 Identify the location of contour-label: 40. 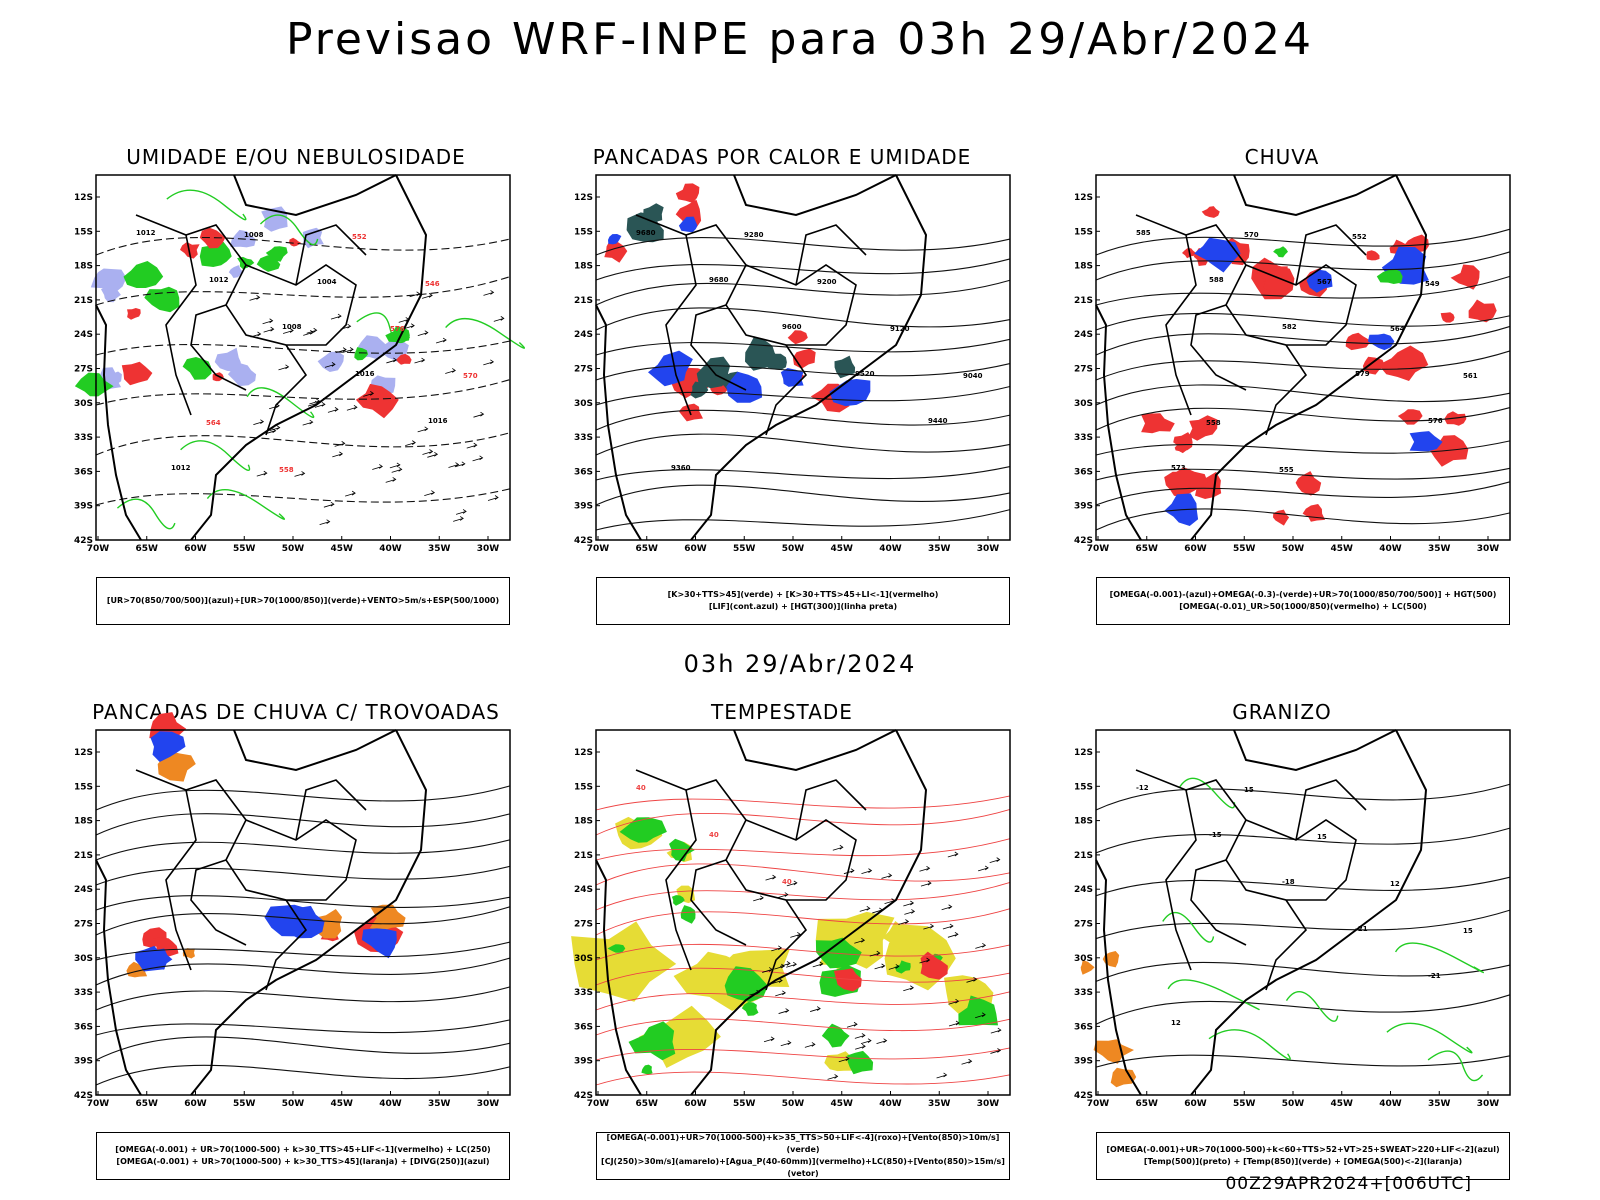
(641, 788).